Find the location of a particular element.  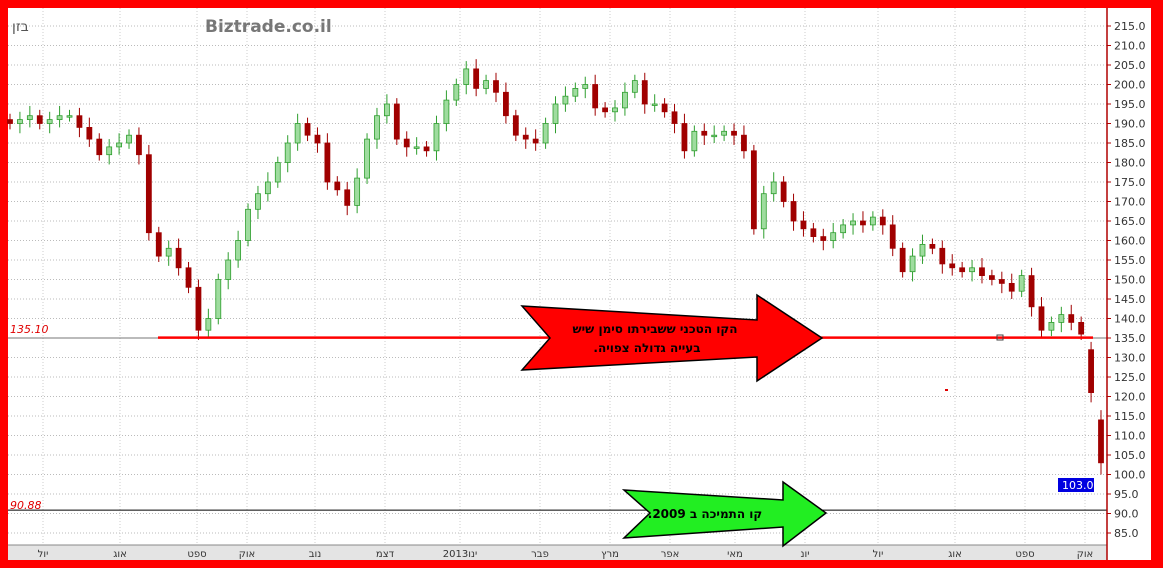

y-tick-label: 170.0 is located at coordinates (1130, 202).